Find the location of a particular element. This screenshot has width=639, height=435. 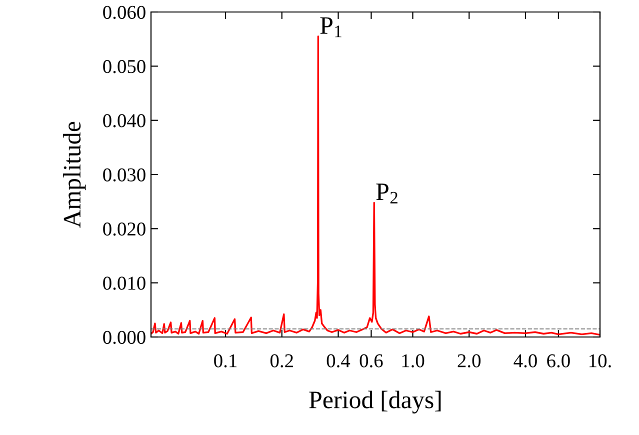

y-tick-label: 0.060 is located at coordinates (124, 13).